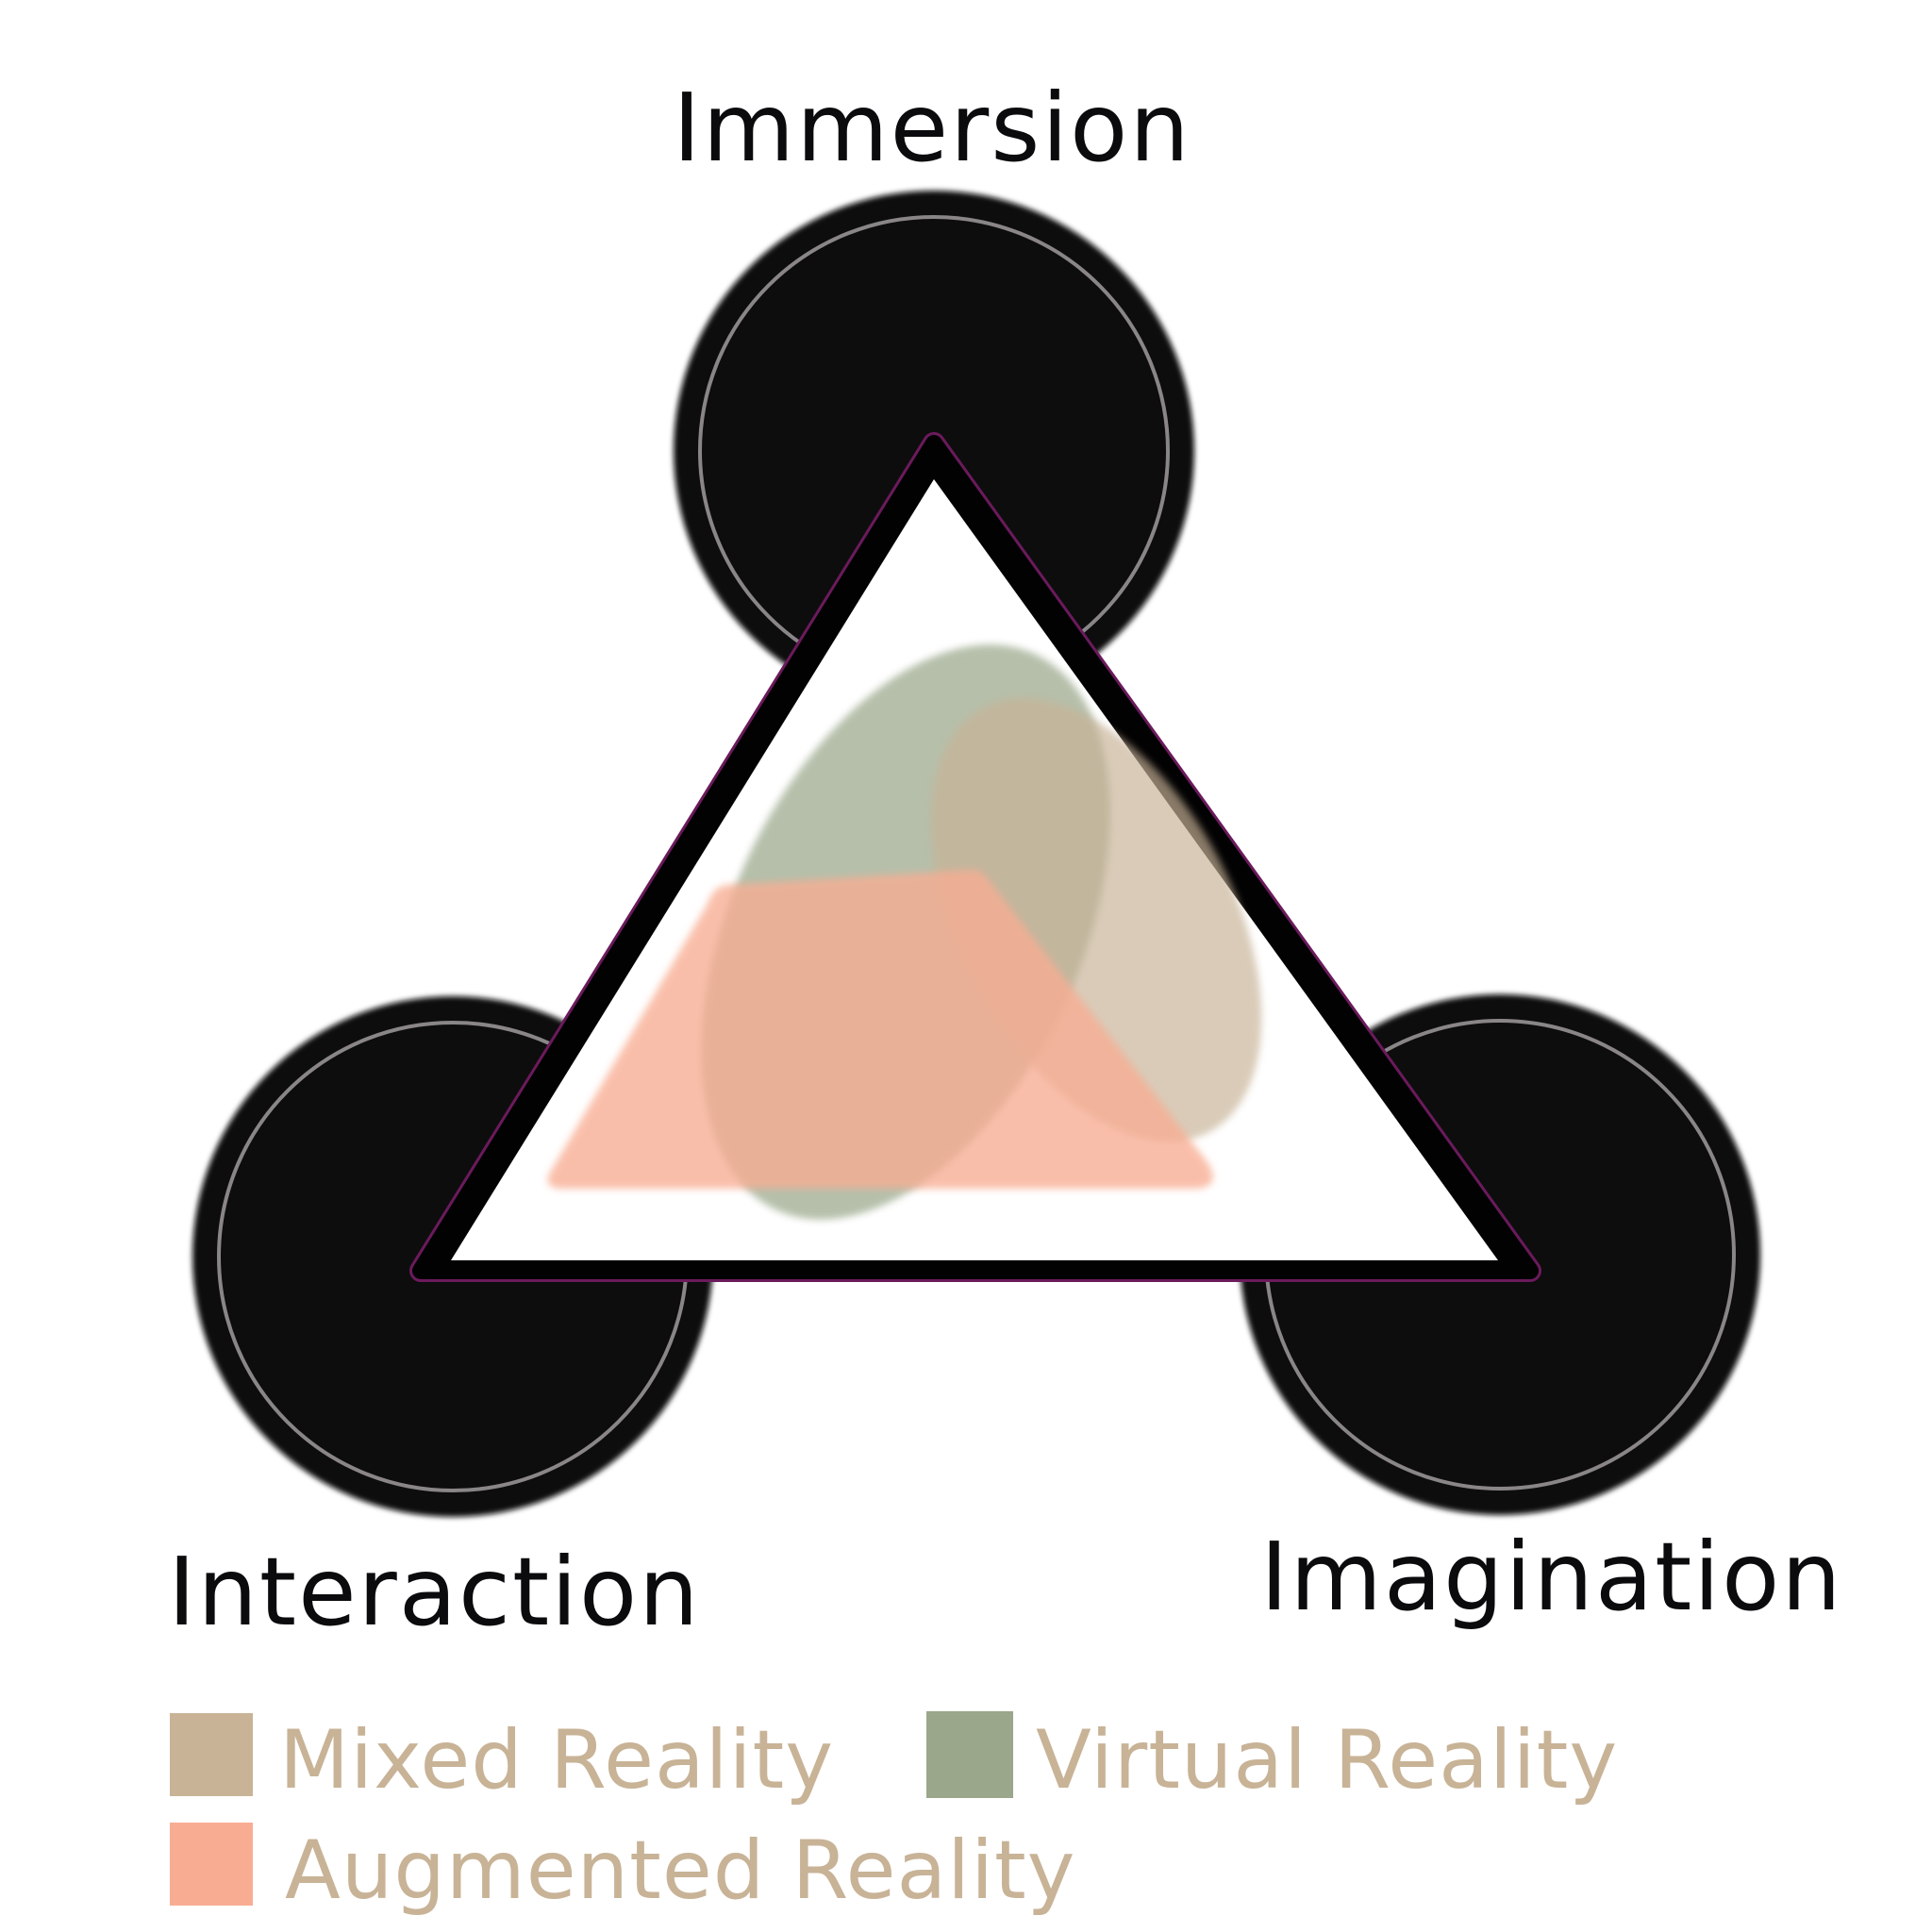 Image resolution: width=1932 pixels, height=1932 pixels. I want to click on label-imagination: Imagination, so click(1552, 1577).